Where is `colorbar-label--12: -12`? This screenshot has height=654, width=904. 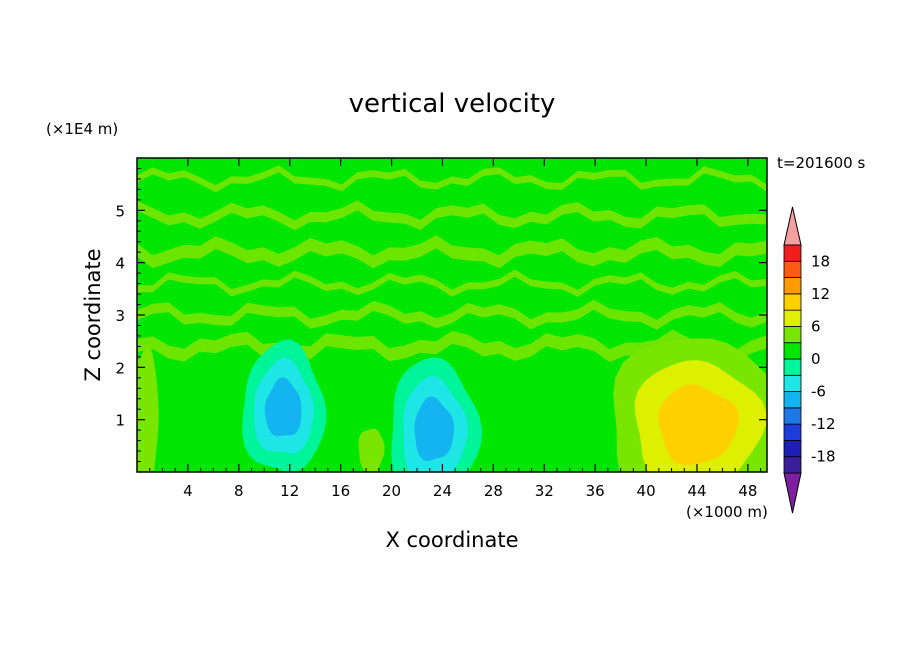 colorbar-label--12: -12 is located at coordinates (823, 424).